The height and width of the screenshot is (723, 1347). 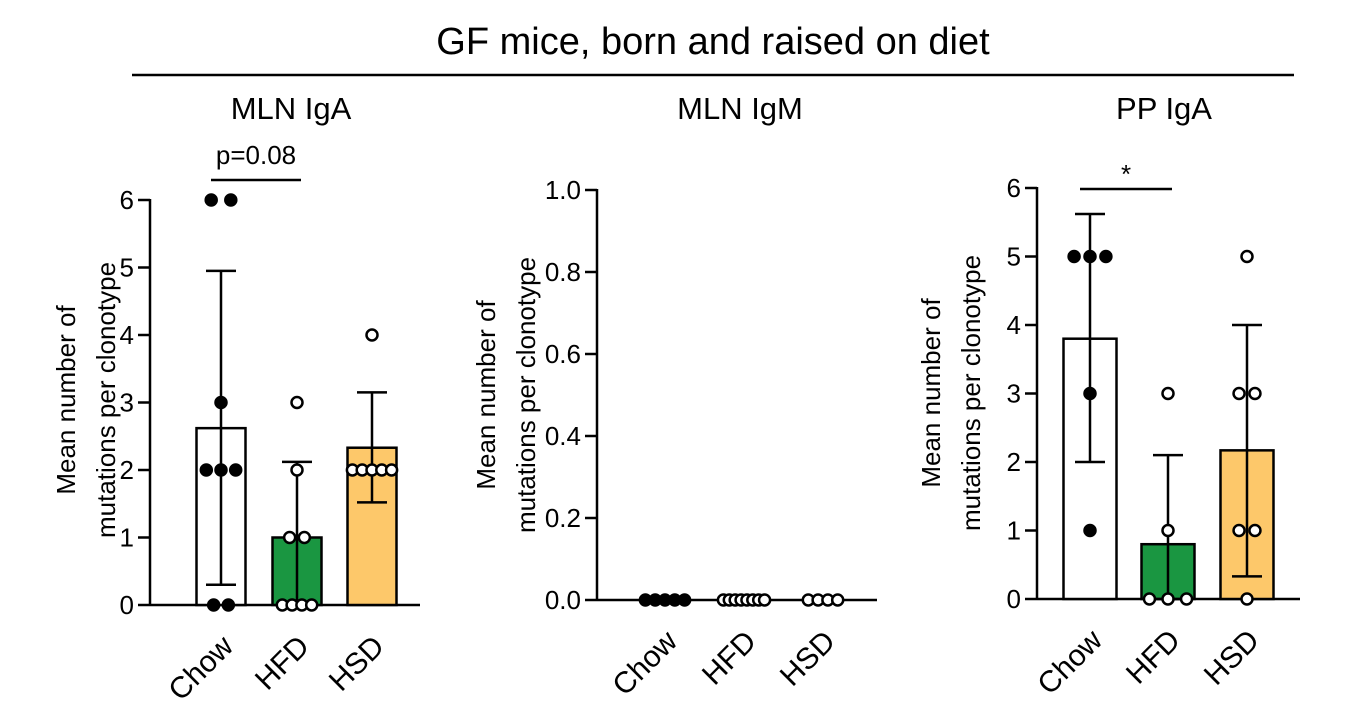 What do you see at coordinates (563, 354) in the screenshot?
I see `y-tick-label: 0.6` at bounding box center [563, 354].